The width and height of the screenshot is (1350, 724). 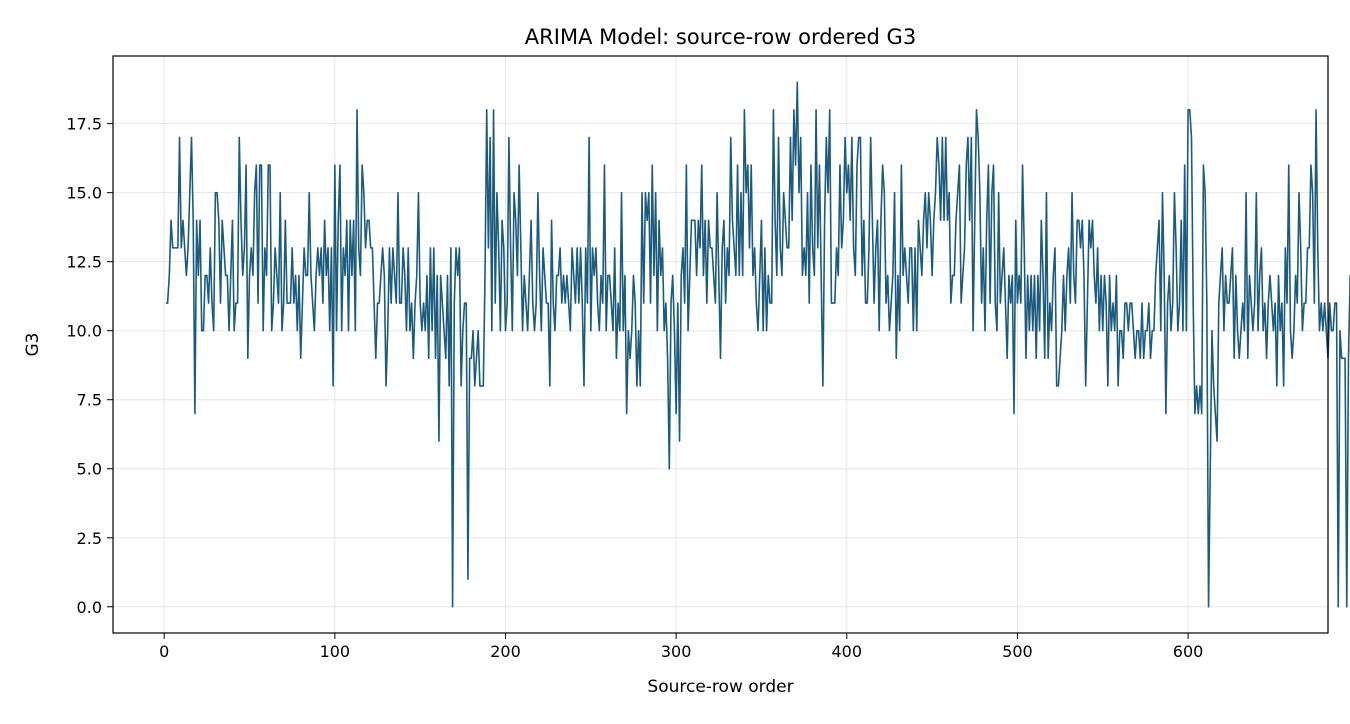 I want to click on x-tick-label: 600, so click(x=1188, y=651).